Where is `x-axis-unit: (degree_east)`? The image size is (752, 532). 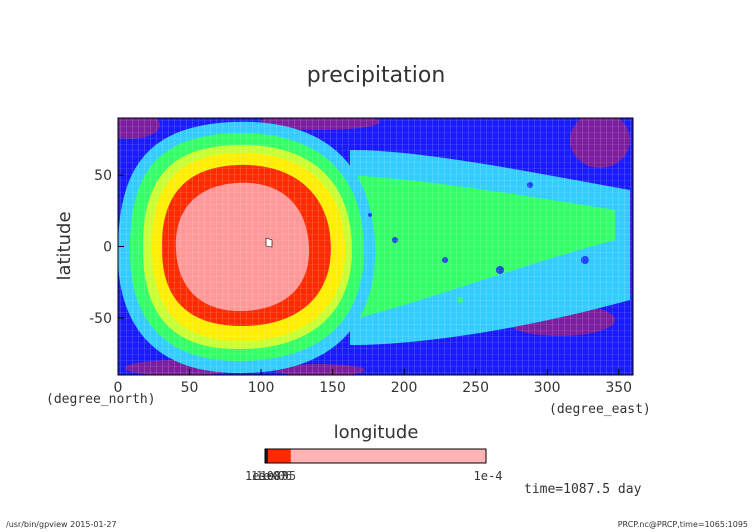
x-axis-unit: (degree_east) is located at coordinates (600, 409).